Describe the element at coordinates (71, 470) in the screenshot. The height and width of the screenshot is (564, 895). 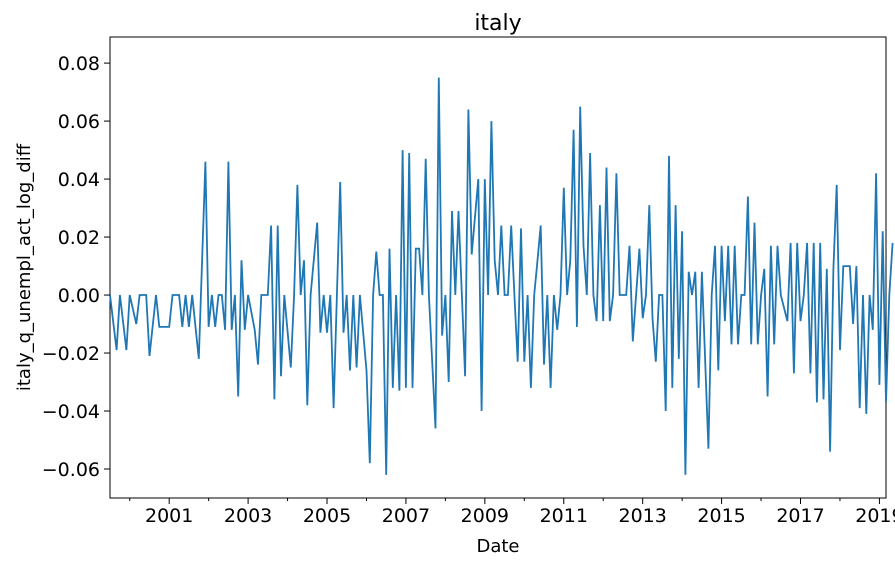
I see `y-tick-label: −0.06` at that location.